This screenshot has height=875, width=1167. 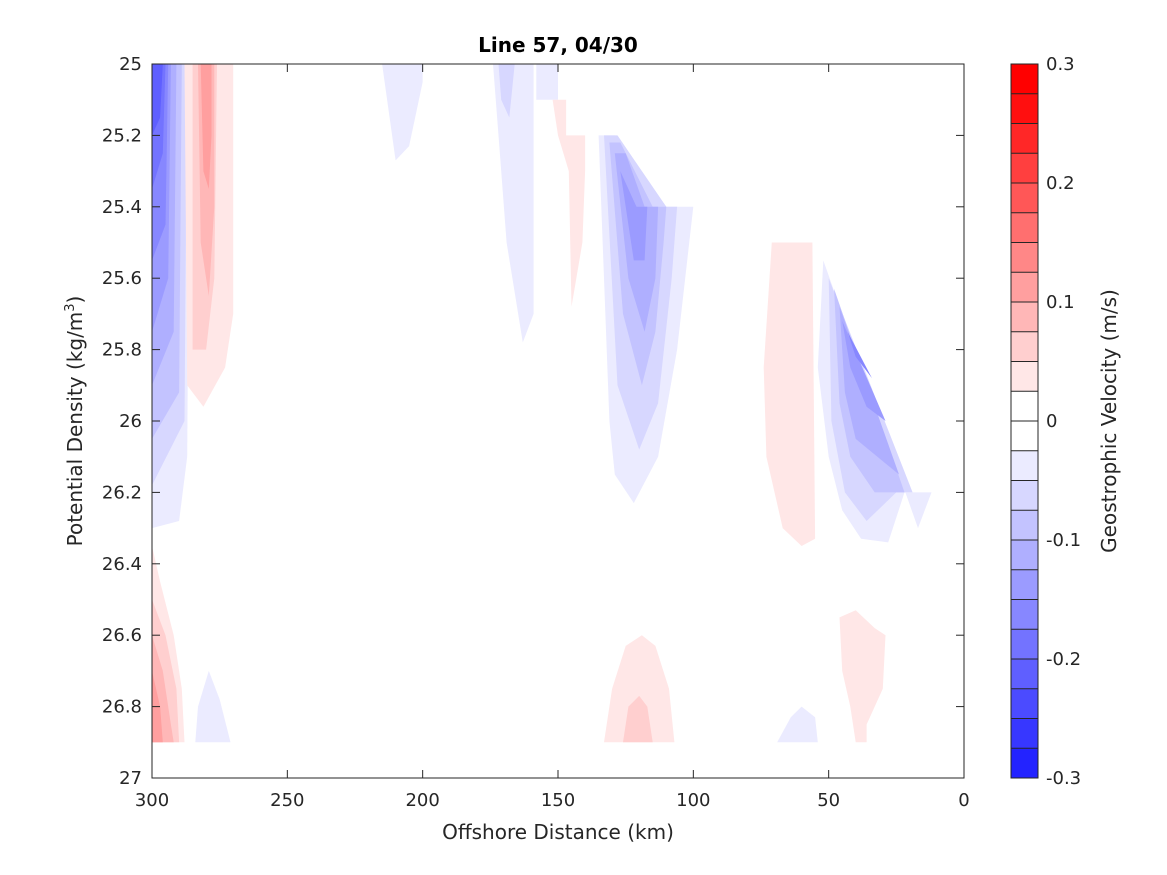 I want to click on y-tick-label: 25.4, so click(x=122, y=207).